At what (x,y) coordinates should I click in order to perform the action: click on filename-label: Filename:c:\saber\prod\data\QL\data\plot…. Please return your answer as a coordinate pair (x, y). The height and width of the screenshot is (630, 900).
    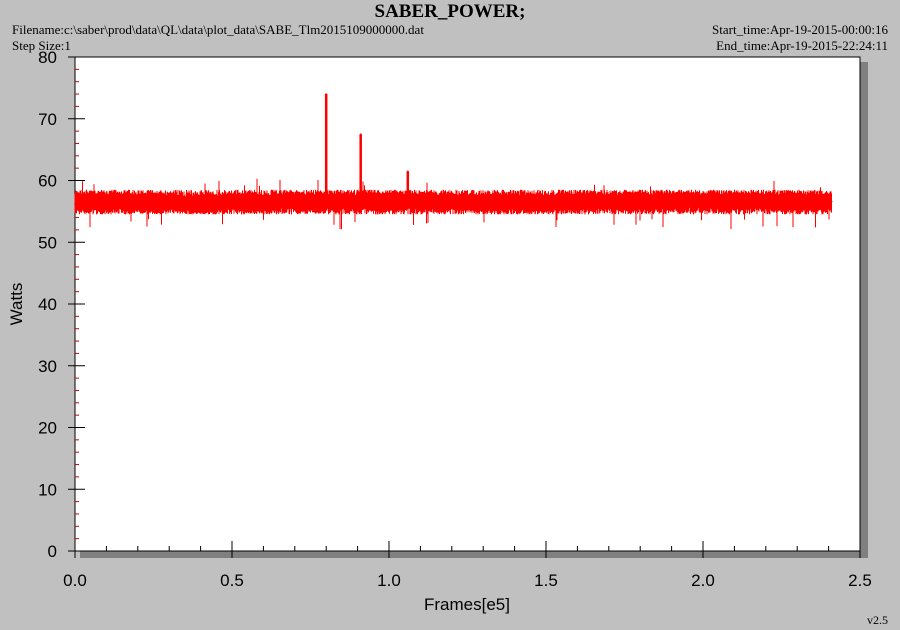
    Looking at the image, I should click on (218, 29).